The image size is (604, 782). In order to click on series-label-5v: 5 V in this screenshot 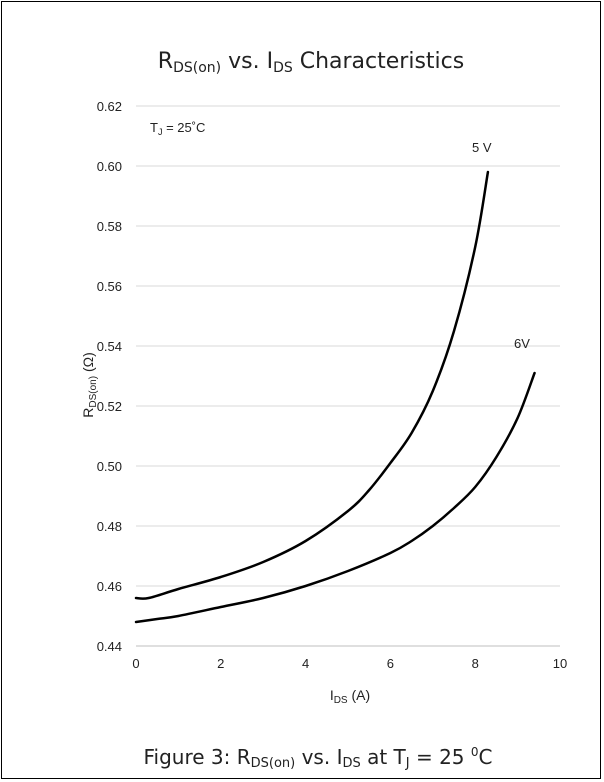, I will do `click(482, 147)`.